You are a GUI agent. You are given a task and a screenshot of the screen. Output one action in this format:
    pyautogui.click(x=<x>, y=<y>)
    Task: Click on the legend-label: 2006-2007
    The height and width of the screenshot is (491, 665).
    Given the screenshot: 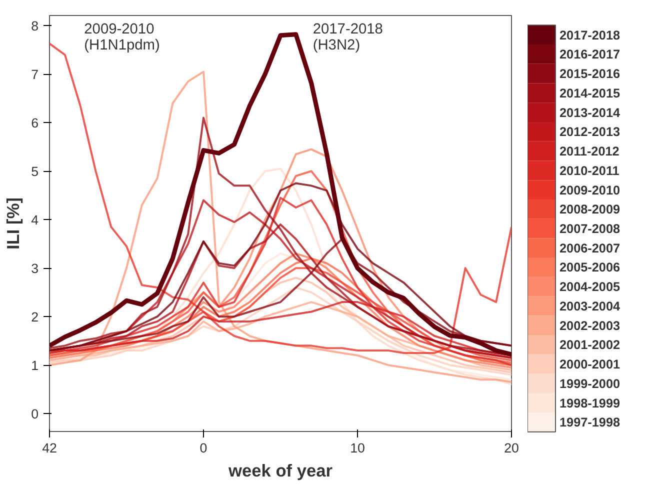 What is the action you would take?
    pyautogui.click(x=590, y=248)
    